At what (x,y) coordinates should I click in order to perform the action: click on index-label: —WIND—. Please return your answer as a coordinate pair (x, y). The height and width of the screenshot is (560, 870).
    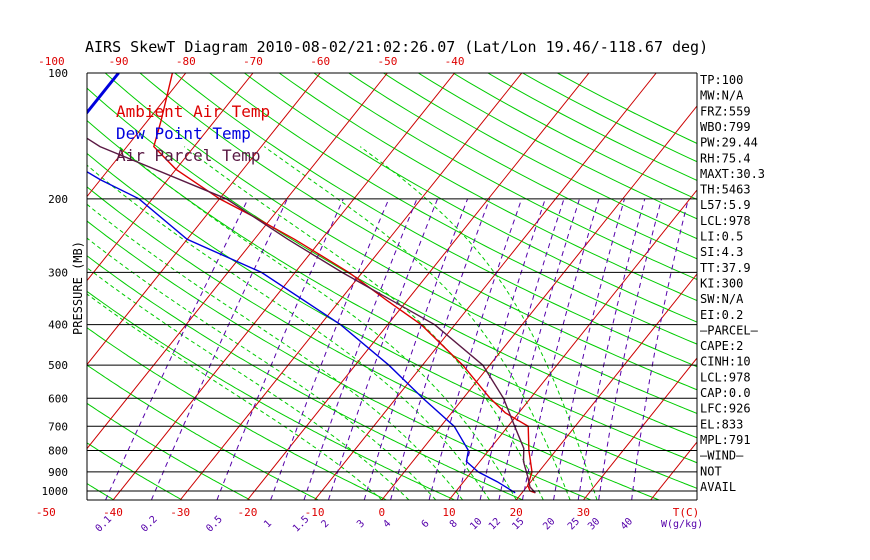
    Looking at the image, I should click on (722, 456).